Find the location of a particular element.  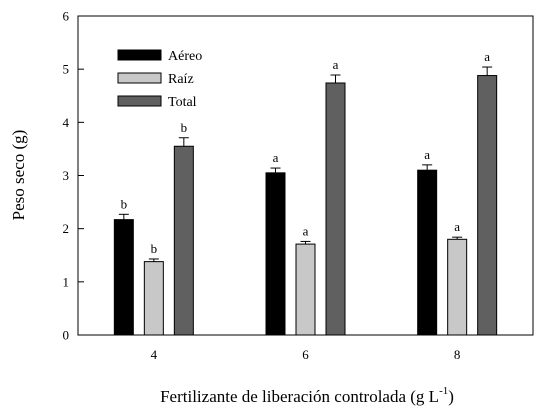

x-tick-label: 4 is located at coordinates (154, 354).